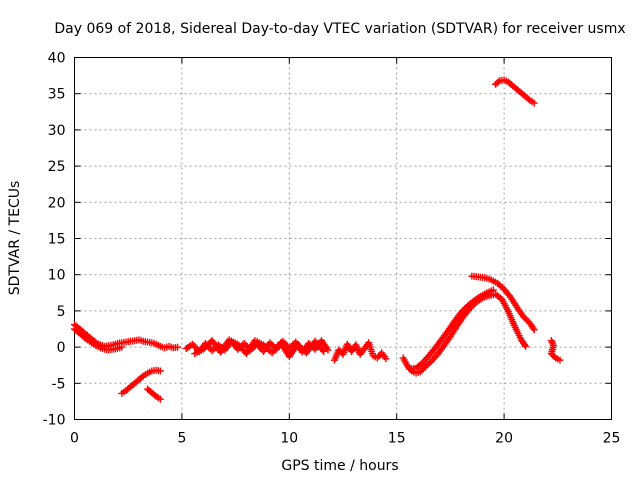 This screenshot has width=640, height=480. What do you see at coordinates (181, 439) in the screenshot?
I see `x-tick-label: 5` at bounding box center [181, 439].